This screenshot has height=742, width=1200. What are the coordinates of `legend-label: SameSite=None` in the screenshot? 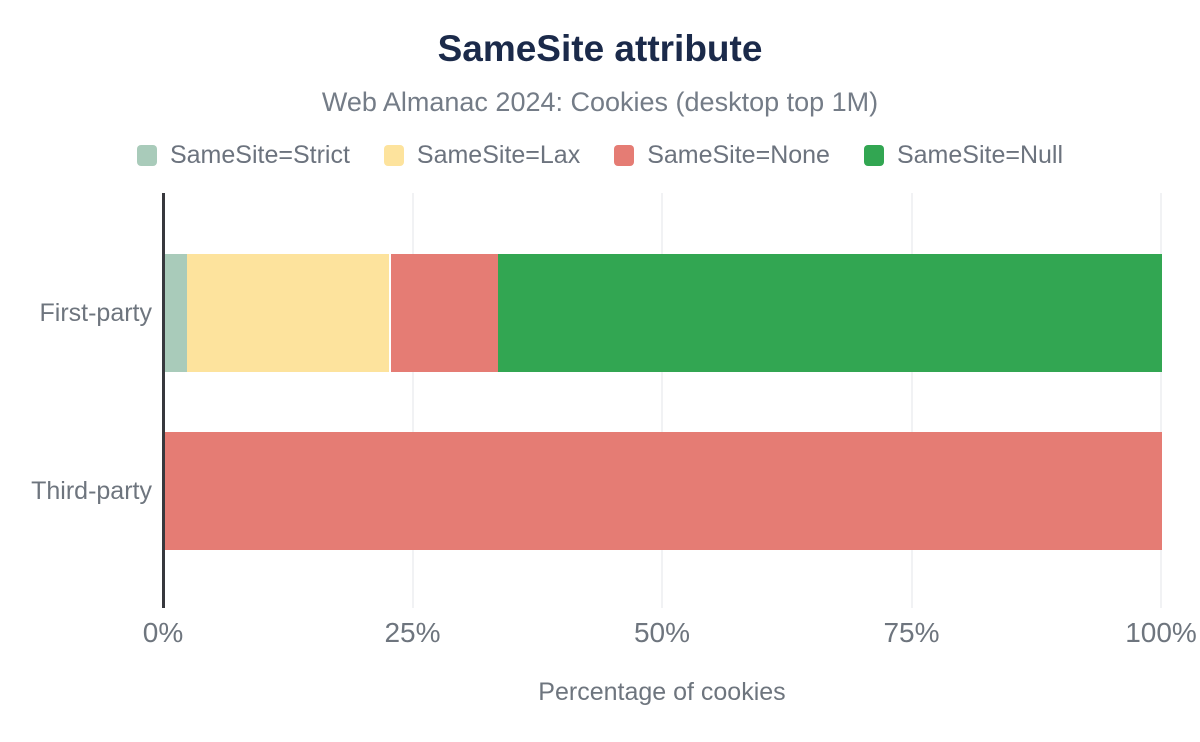 It's located at (738, 155).